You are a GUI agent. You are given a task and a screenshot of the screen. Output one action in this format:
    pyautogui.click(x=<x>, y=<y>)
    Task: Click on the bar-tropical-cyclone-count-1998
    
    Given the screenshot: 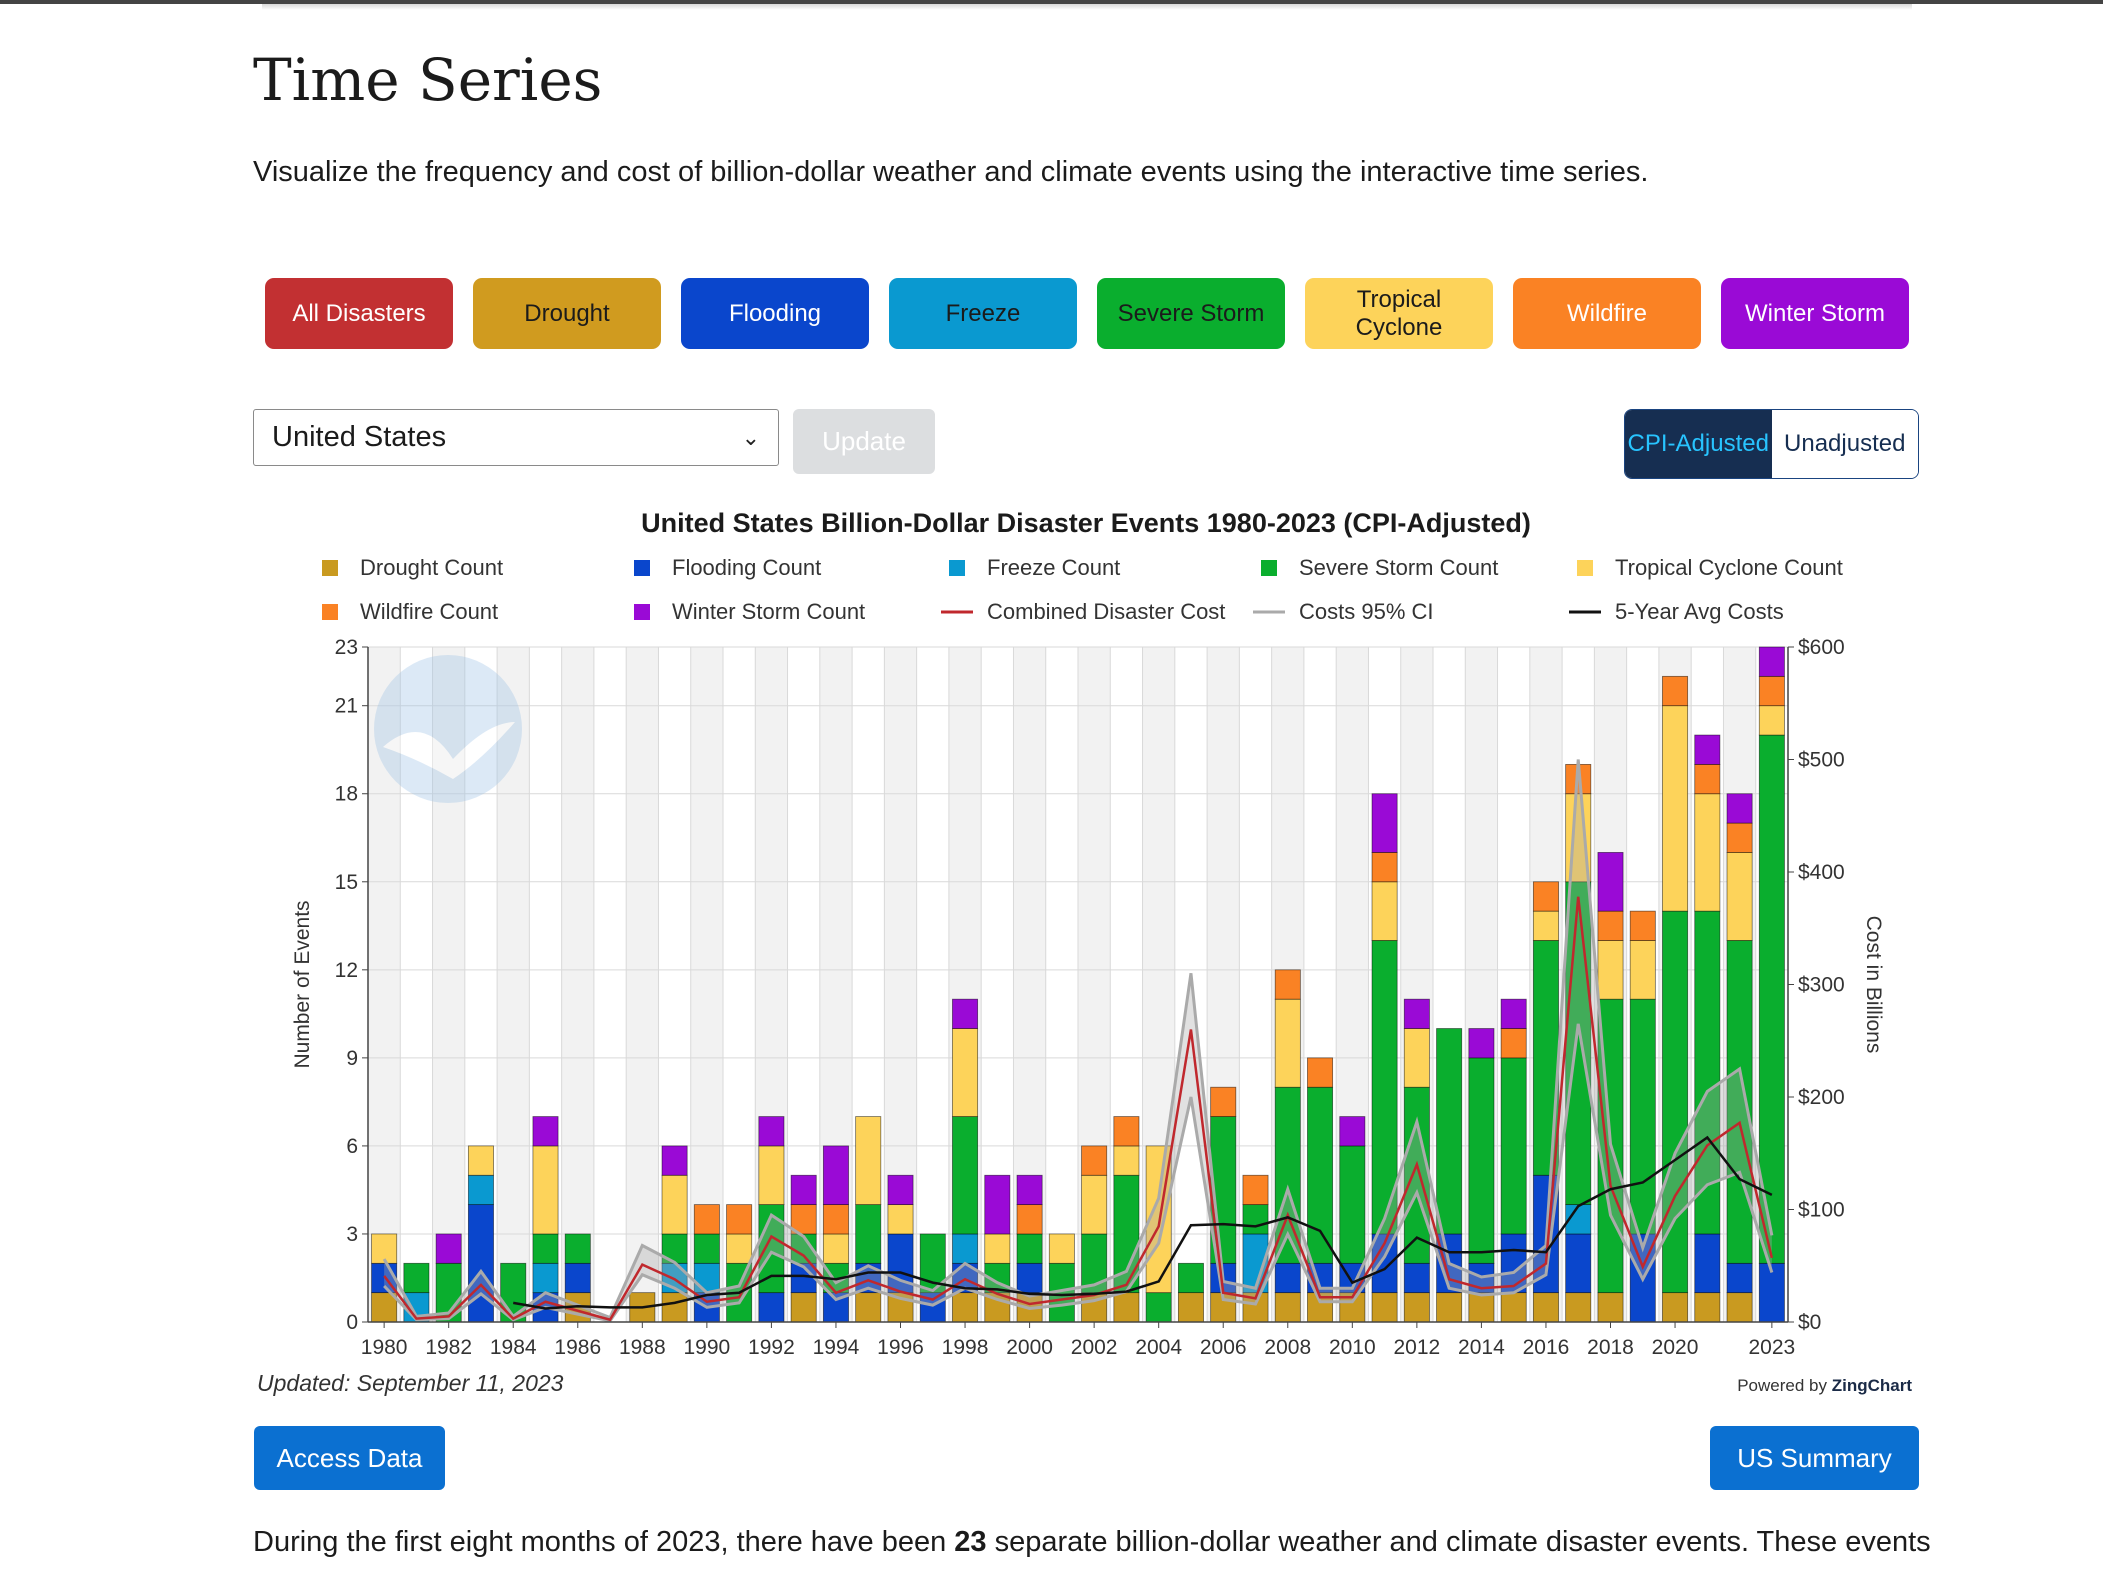 What is the action you would take?
    pyautogui.click(x=965, y=1072)
    